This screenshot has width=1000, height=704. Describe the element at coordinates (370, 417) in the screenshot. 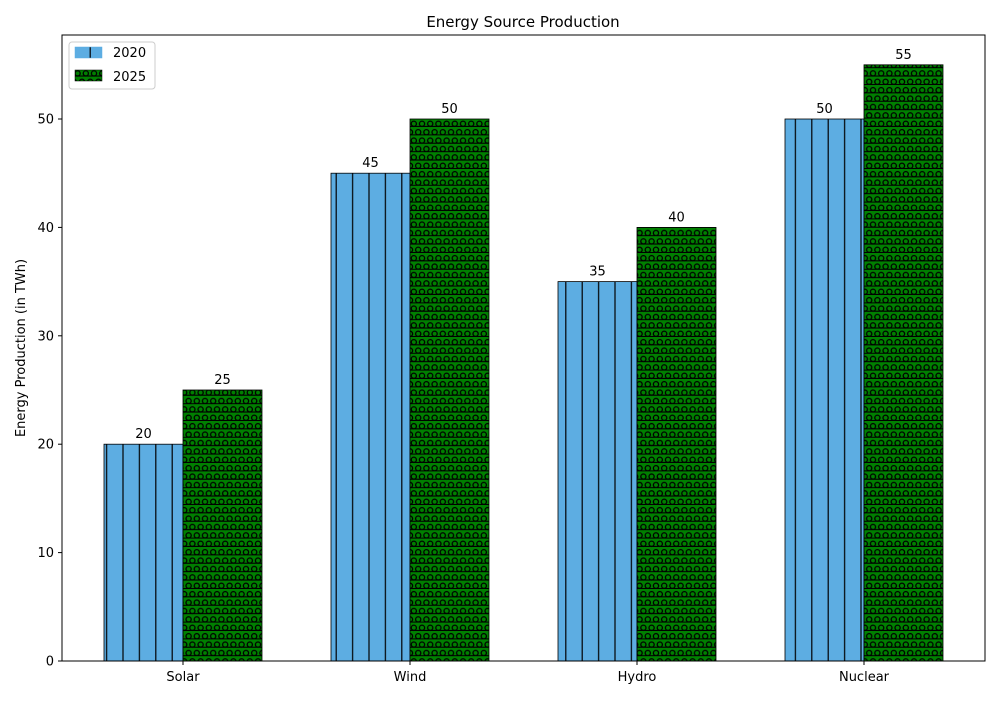

I see `bar-wind-2020` at that location.